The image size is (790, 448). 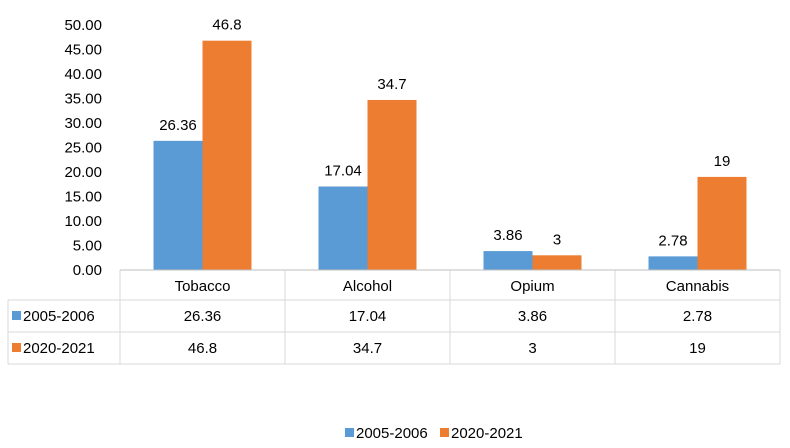 I want to click on y-tick-label: 20.00, so click(x=83, y=172).